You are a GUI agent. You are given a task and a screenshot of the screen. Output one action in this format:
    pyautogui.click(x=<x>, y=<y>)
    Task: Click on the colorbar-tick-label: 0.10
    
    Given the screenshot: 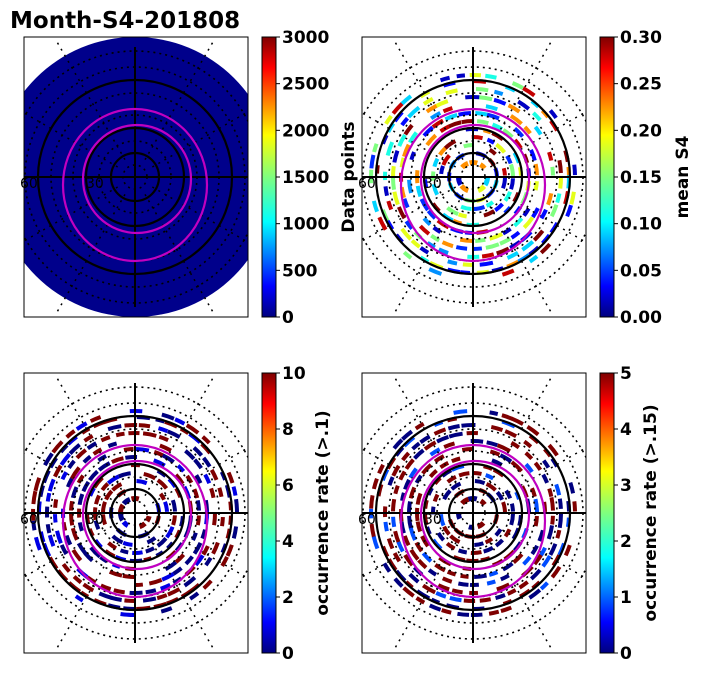 What is the action you would take?
    pyautogui.click(x=641, y=225)
    